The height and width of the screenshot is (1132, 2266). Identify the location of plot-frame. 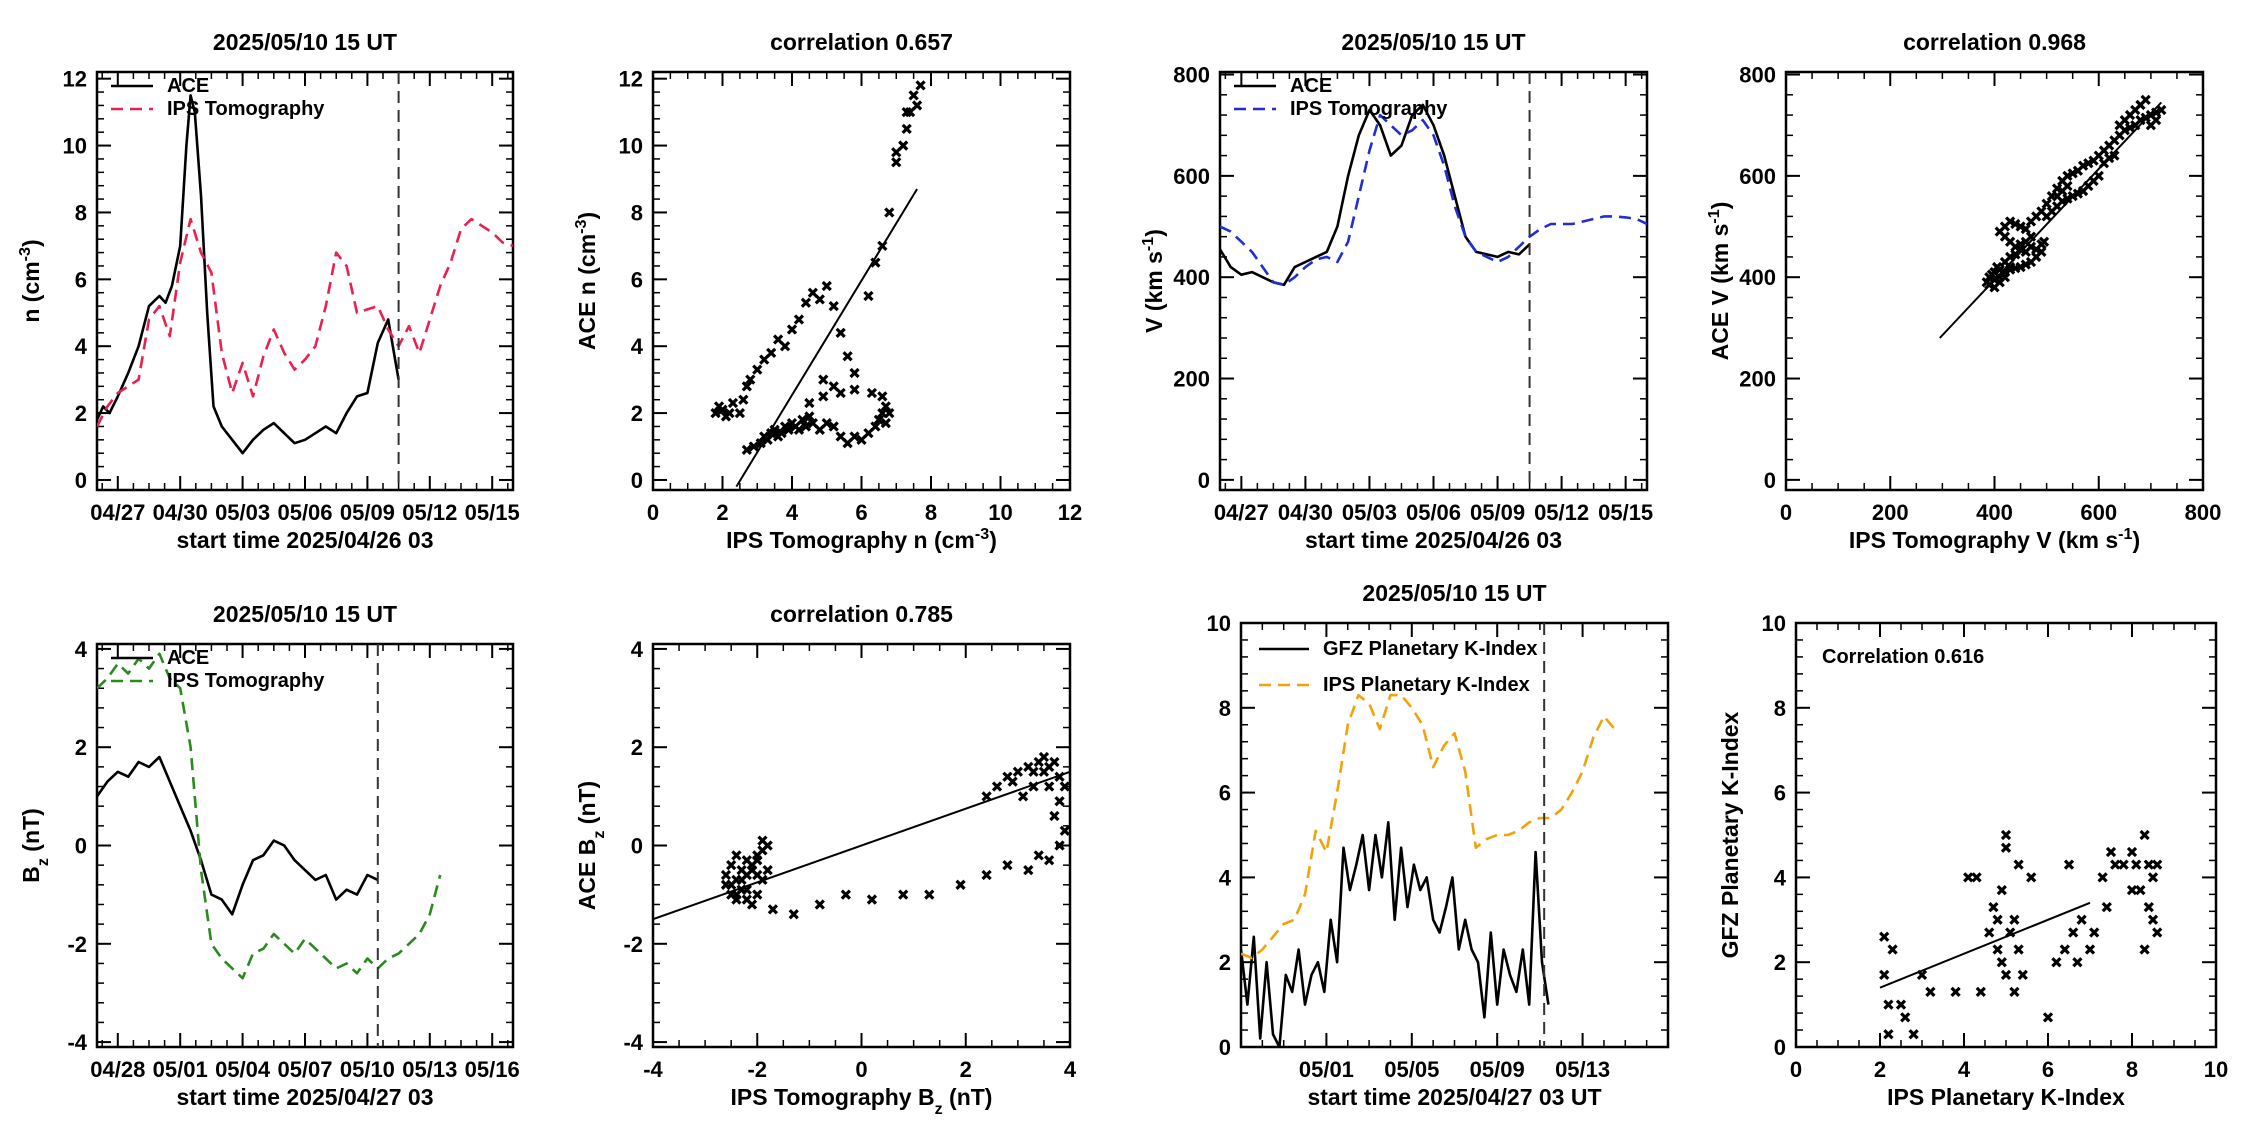
(305, 281).